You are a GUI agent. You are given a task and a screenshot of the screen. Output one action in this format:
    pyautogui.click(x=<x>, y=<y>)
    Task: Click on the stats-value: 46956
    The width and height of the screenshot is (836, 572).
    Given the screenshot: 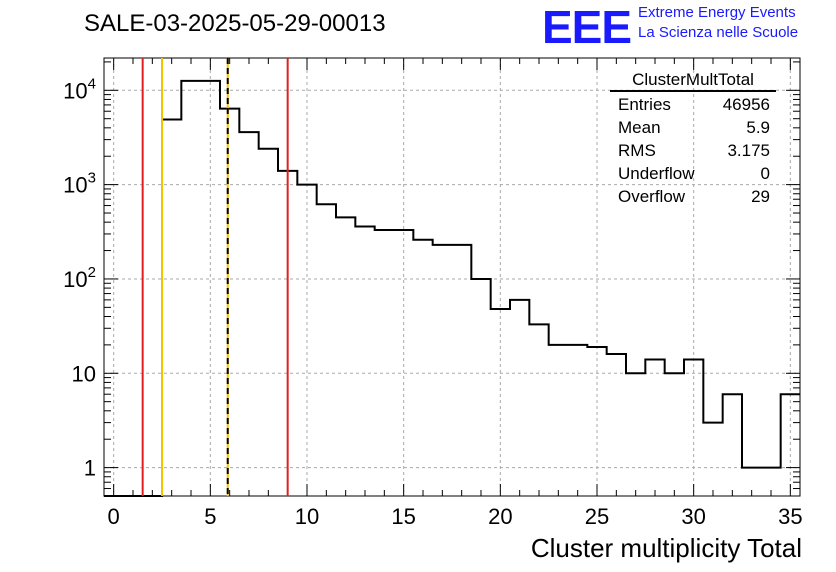 What is the action you would take?
    pyautogui.click(x=746, y=104)
    